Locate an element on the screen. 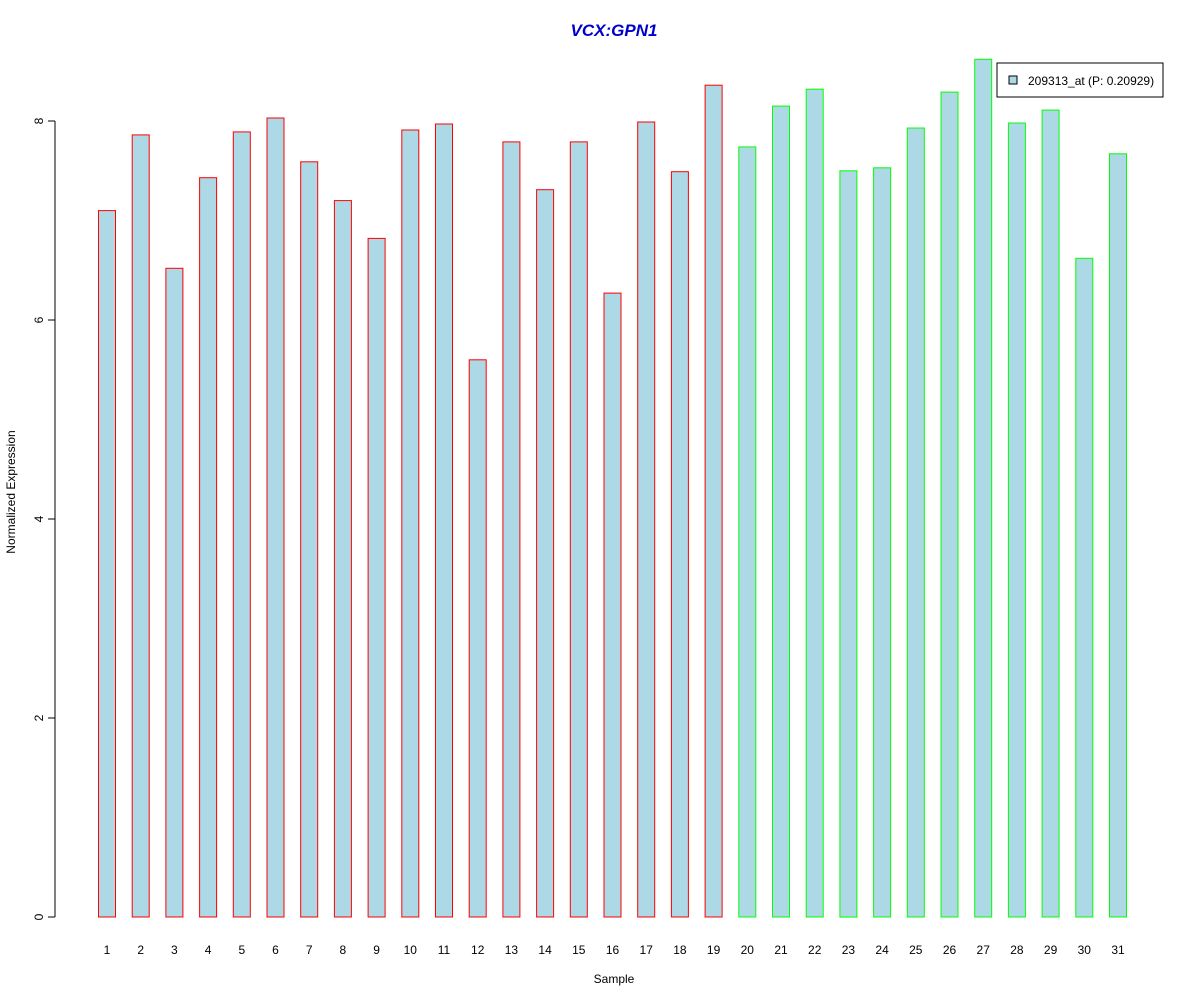 This screenshot has height=1000, width=1200. y-tick-label: 0 is located at coordinates (39, 916).